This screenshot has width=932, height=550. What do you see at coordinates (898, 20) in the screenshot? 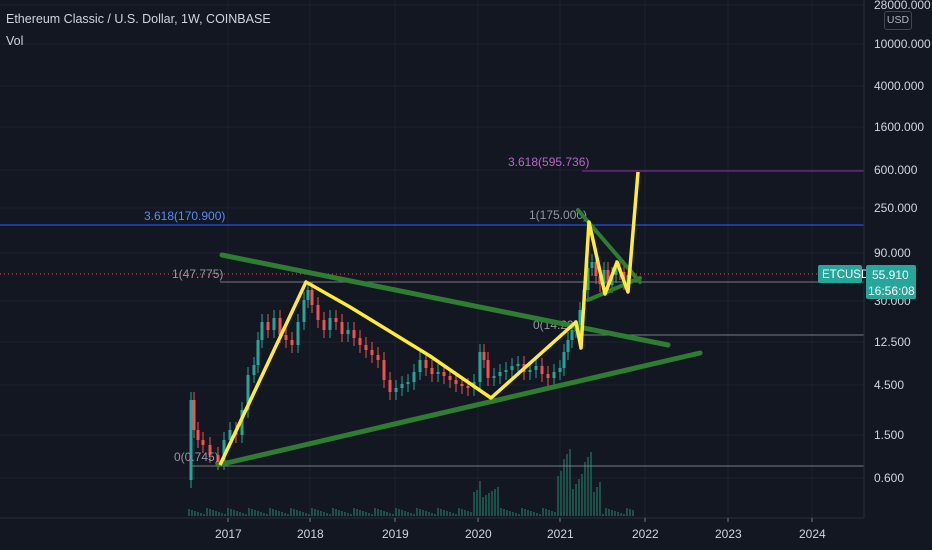
I see `currency-button: USD` at bounding box center [898, 20].